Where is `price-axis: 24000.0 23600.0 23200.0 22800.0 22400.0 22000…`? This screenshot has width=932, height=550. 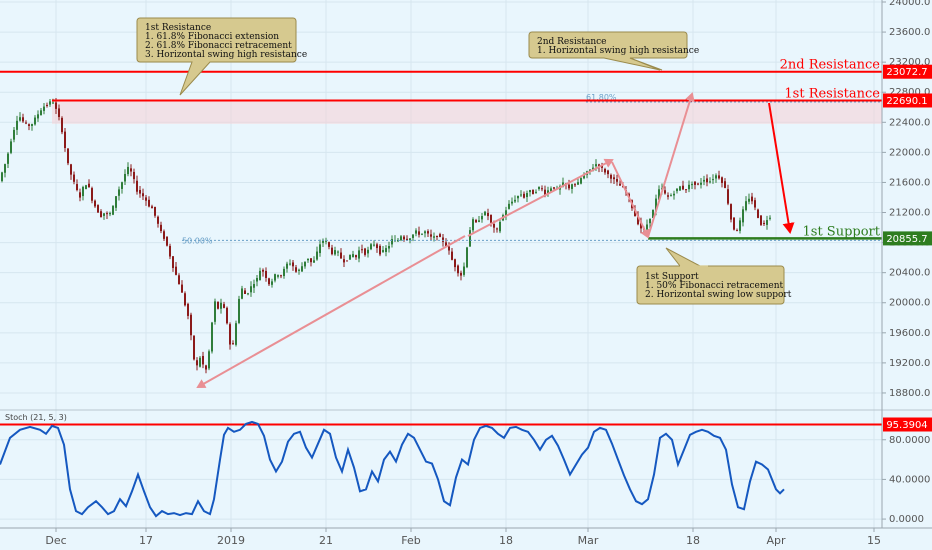
price-axis: 24000.0 23600.0 23200.0 22800.0 22400.0 22000… is located at coordinates (906, 199).